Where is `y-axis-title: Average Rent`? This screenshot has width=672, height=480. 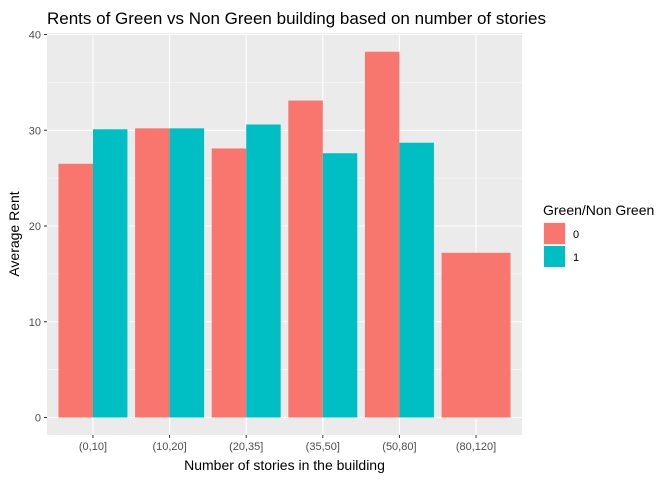 y-axis-title: Average Rent is located at coordinates (14, 233).